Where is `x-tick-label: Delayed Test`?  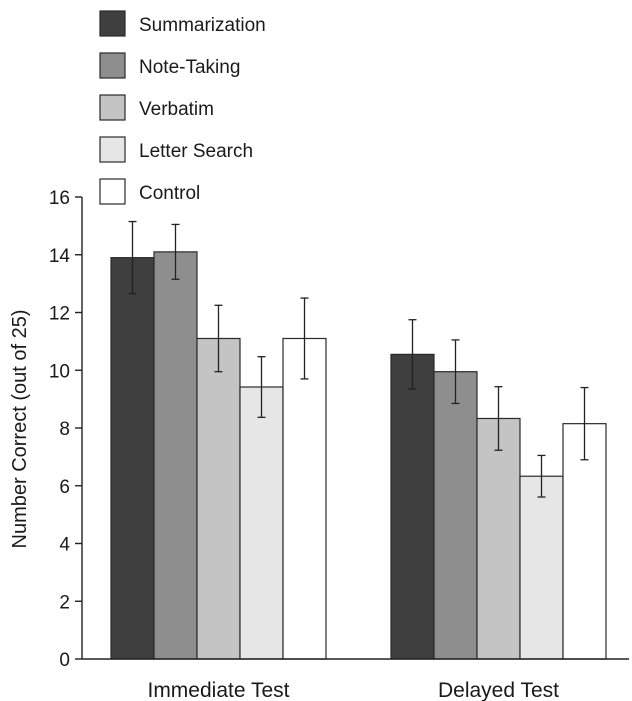 x-tick-label: Delayed Test is located at coordinates (498, 690).